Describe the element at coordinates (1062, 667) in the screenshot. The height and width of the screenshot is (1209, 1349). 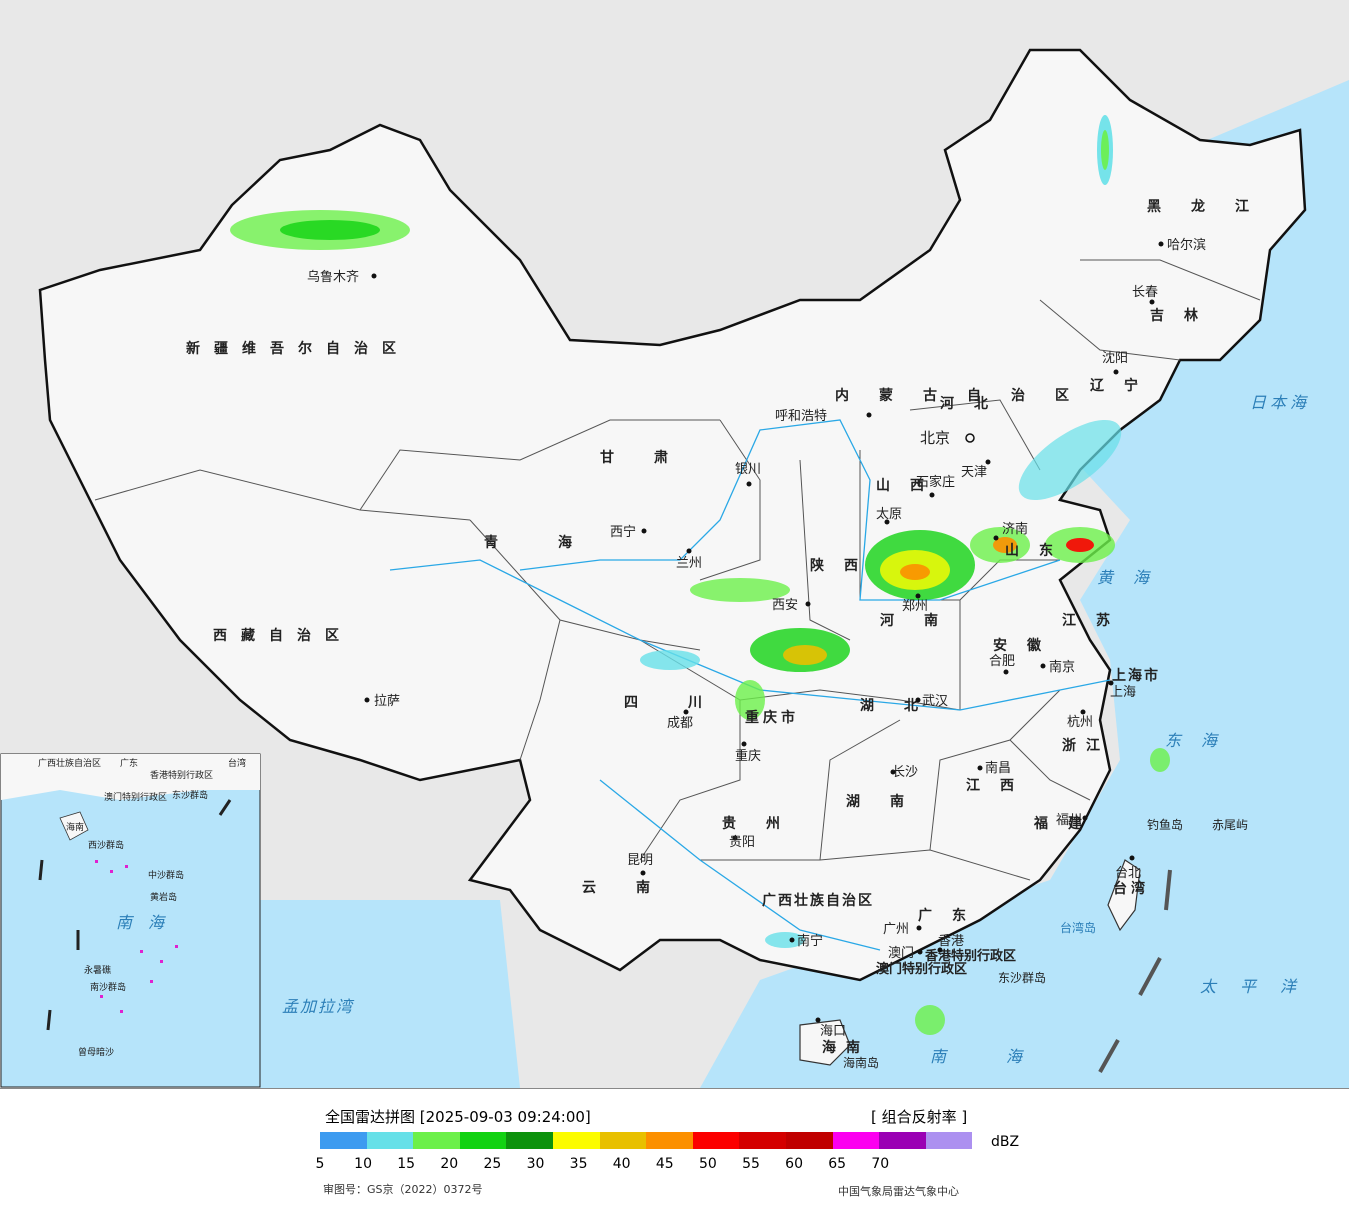
I see `city-label-nanjing: 南京` at that location.